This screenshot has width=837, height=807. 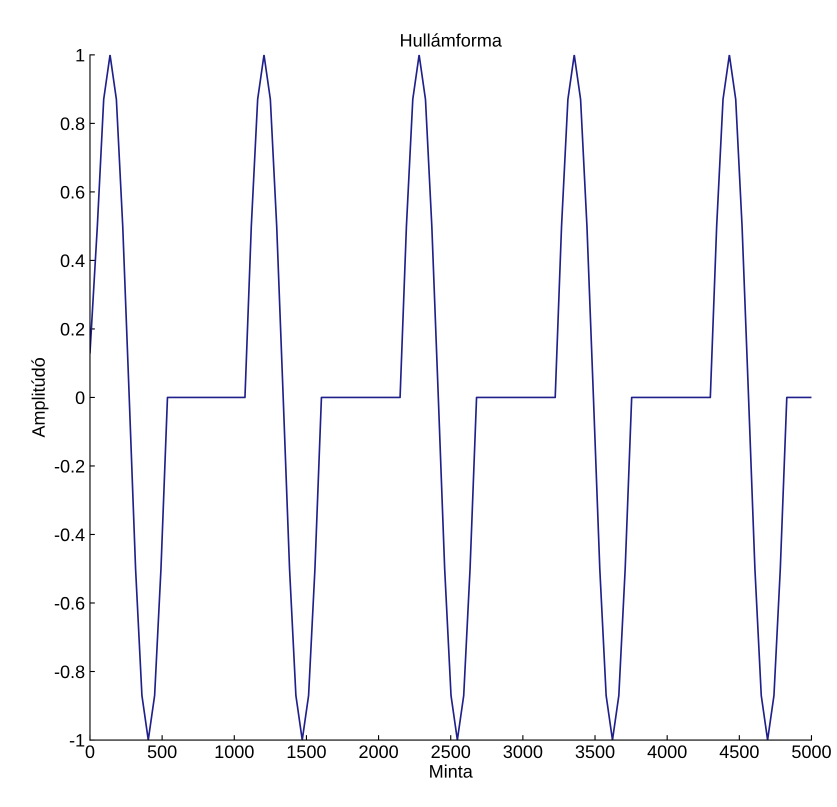 What do you see at coordinates (72, 261) in the screenshot?
I see `y-tick-label: 0.4` at bounding box center [72, 261].